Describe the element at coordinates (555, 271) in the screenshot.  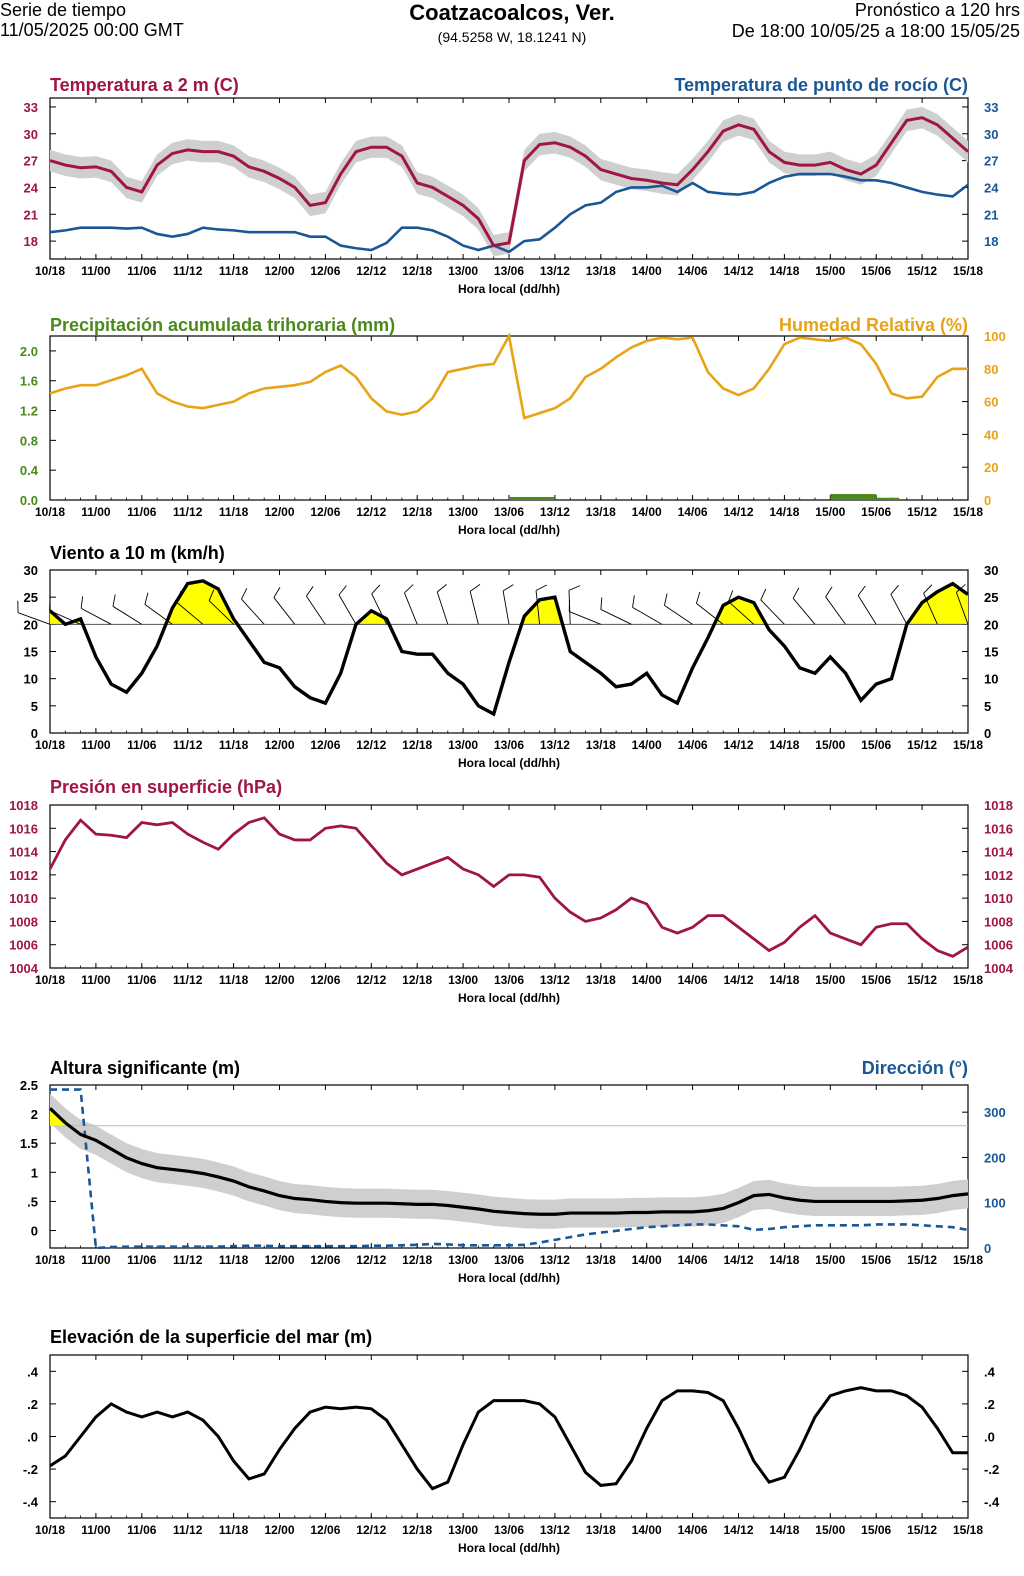
I see `temp-xtick-label: 13/12` at that location.